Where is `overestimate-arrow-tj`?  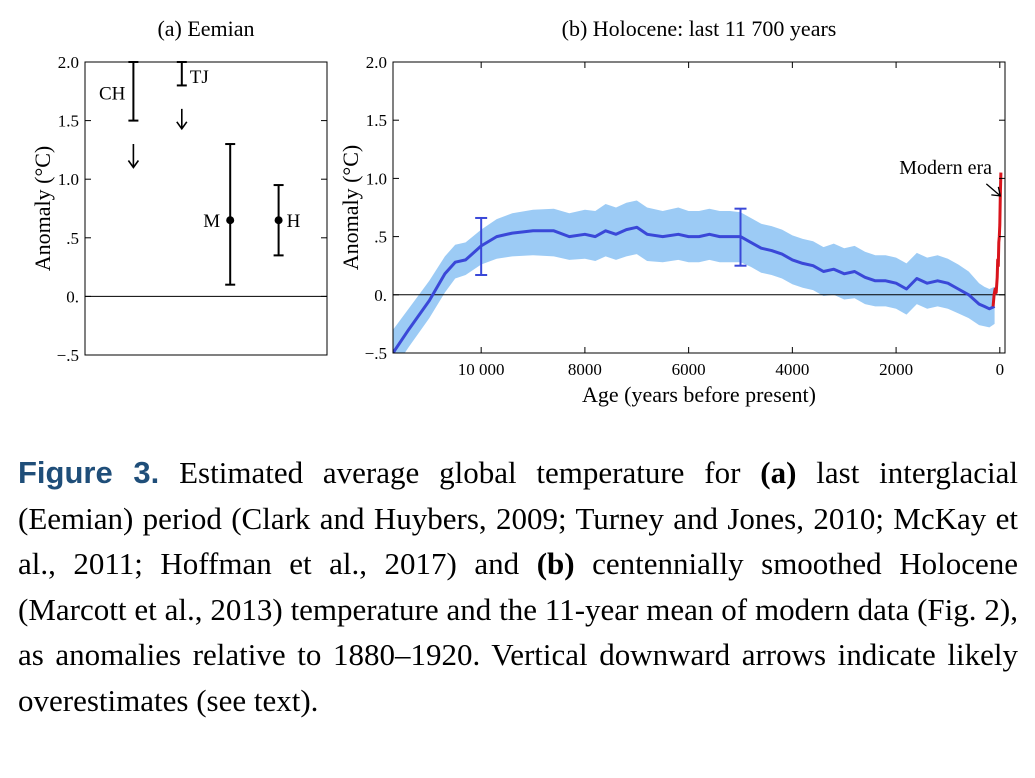 overestimate-arrow-tj is located at coordinates (182, 119).